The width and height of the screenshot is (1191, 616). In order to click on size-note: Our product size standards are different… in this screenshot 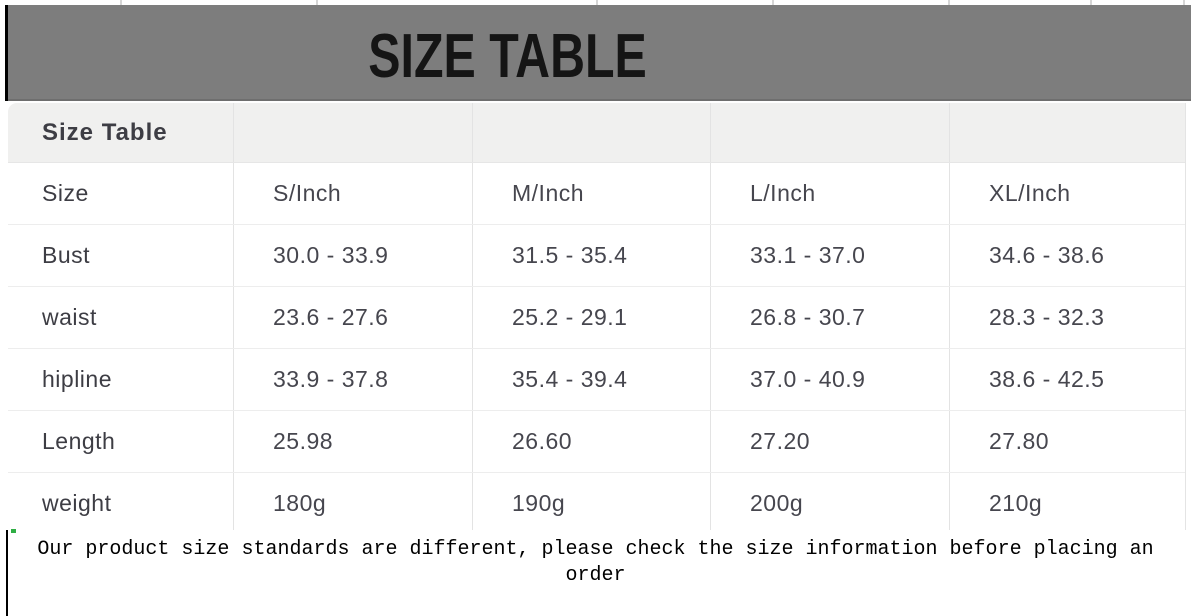, I will do `click(595, 572)`.